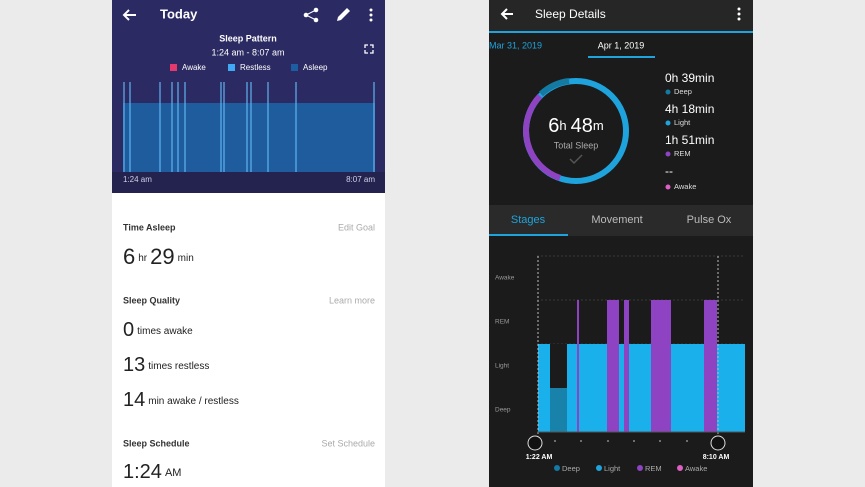 This screenshot has height=487, width=865. Describe the element at coordinates (128, 330) in the screenshot. I see `count: 0` at that location.